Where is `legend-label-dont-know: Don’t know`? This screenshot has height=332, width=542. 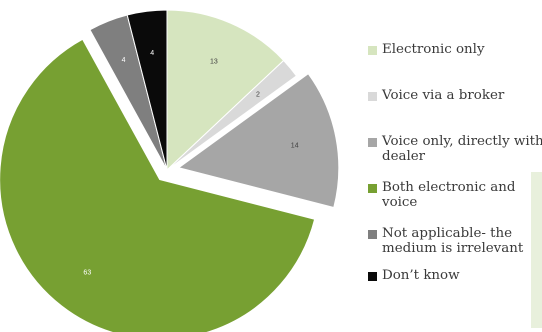
legend-label-dont-know: Don’t know is located at coordinates (421, 275).